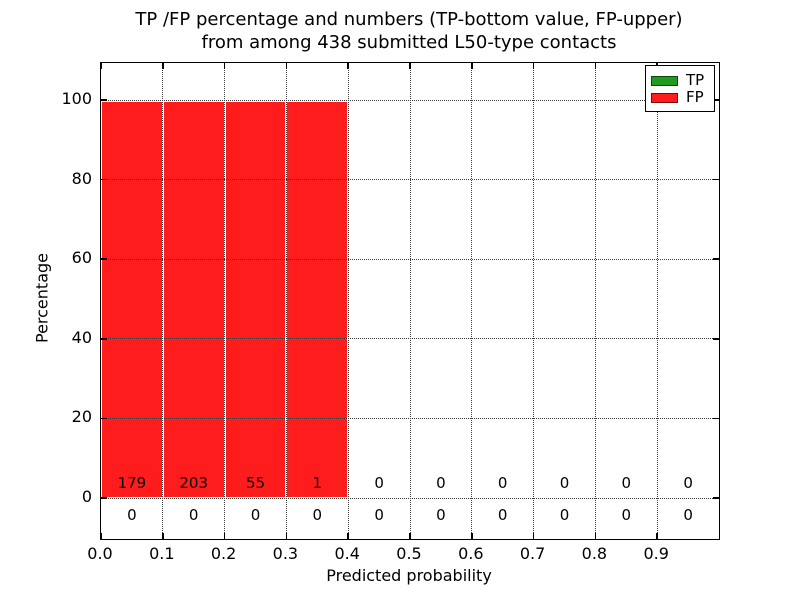 This screenshot has height=600, width=800. What do you see at coordinates (317, 483) in the screenshot?
I see `fp-count-3: 1` at bounding box center [317, 483].